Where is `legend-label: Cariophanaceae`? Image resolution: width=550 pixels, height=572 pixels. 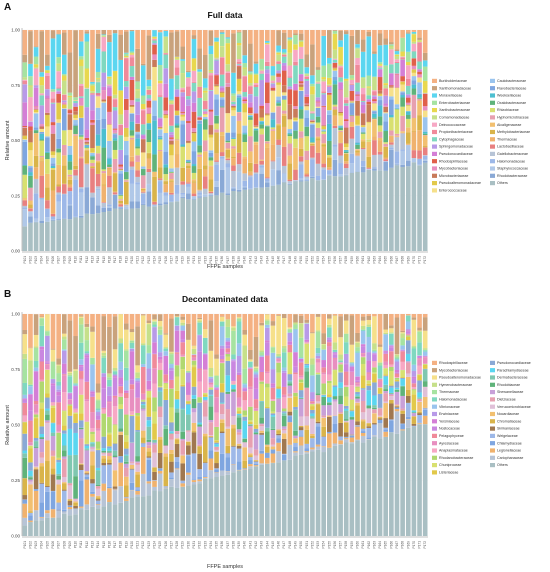
legend-label: Cariophanaceae is located at coordinates (510, 458).